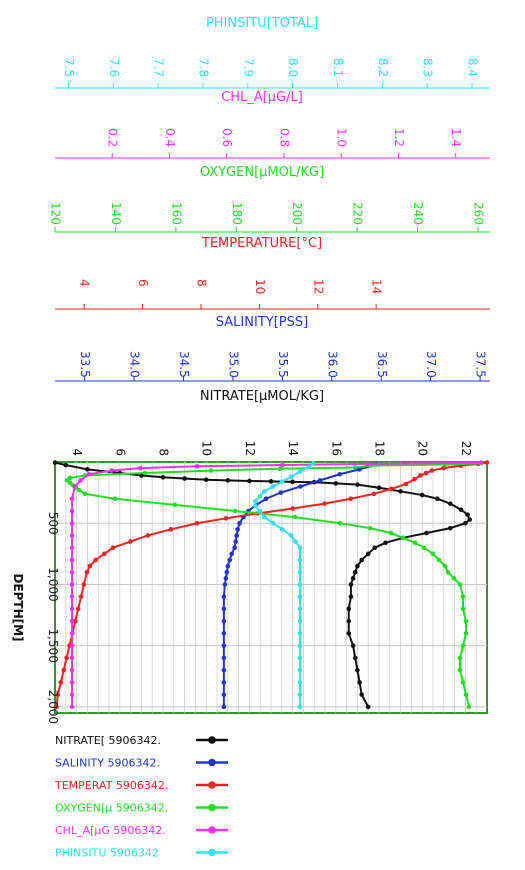  I want to click on legend-label: PHINSITU 5906342, so click(107, 853).